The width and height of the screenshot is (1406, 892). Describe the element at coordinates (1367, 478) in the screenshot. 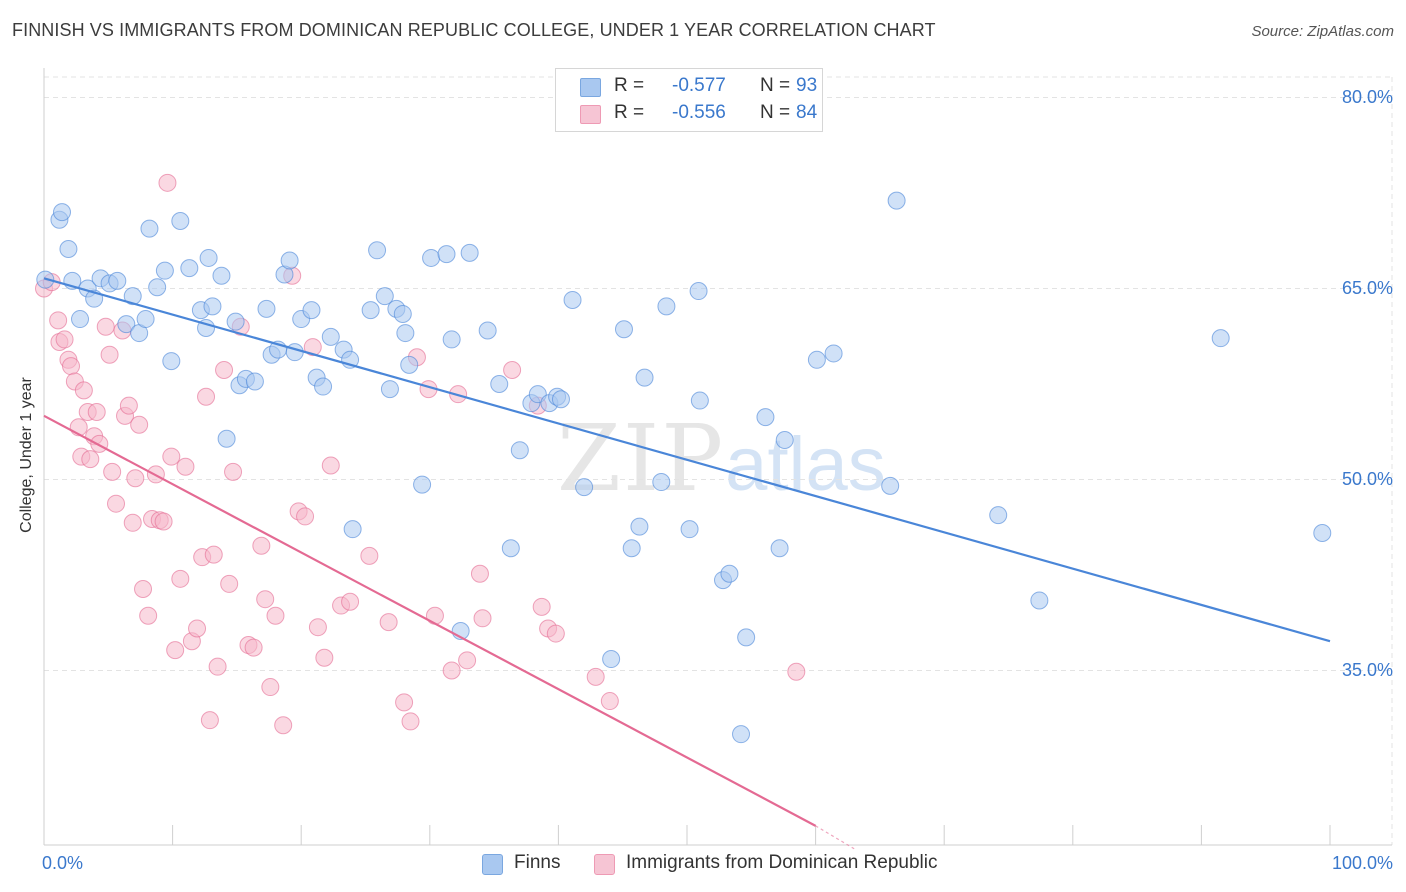

I see `y-tick-label: 50.0%` at that location.